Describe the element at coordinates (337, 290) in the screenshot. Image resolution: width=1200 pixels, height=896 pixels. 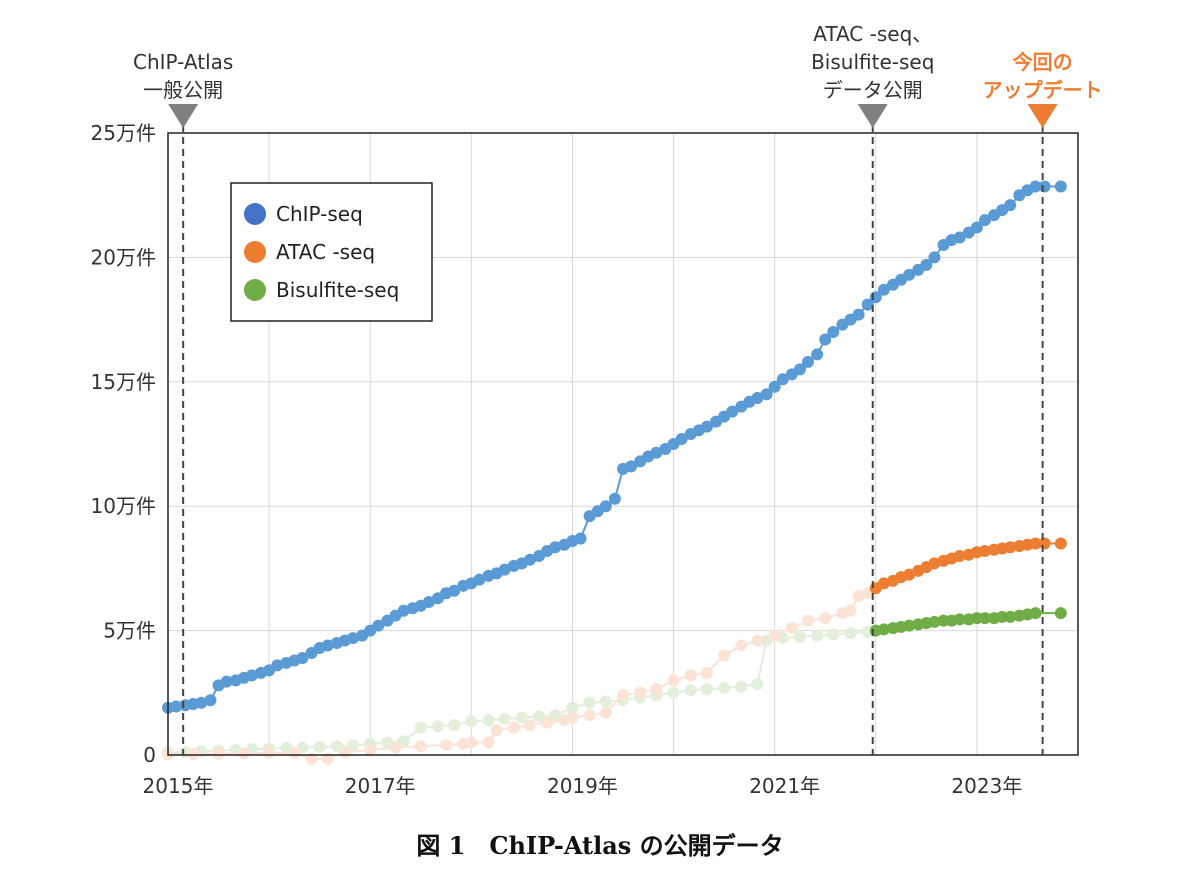
I see `legend-label: Bisulfite-seq` at that location.